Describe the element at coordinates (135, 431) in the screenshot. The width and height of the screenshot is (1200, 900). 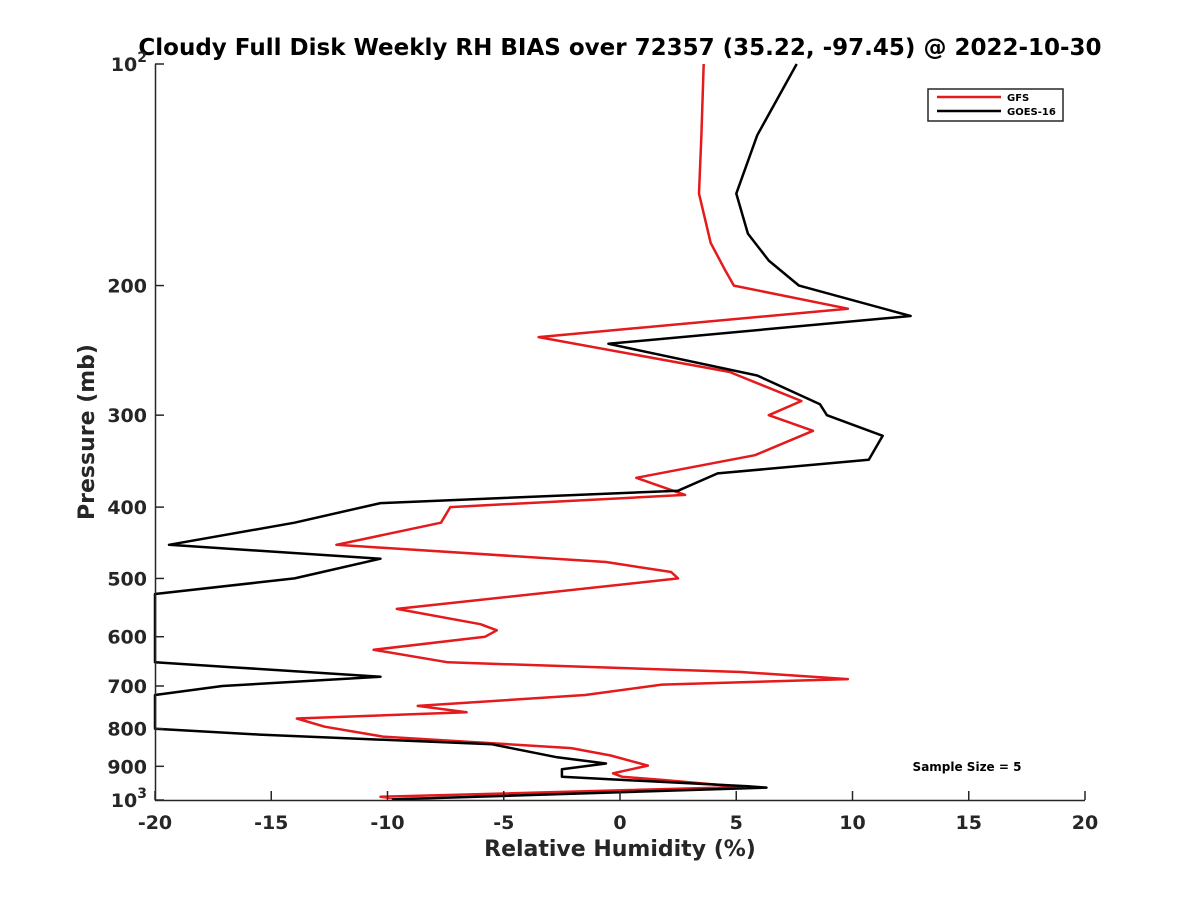
I see `y-ticks: 10² 200 300 400 500 600 700 800 900 10³` at that location.